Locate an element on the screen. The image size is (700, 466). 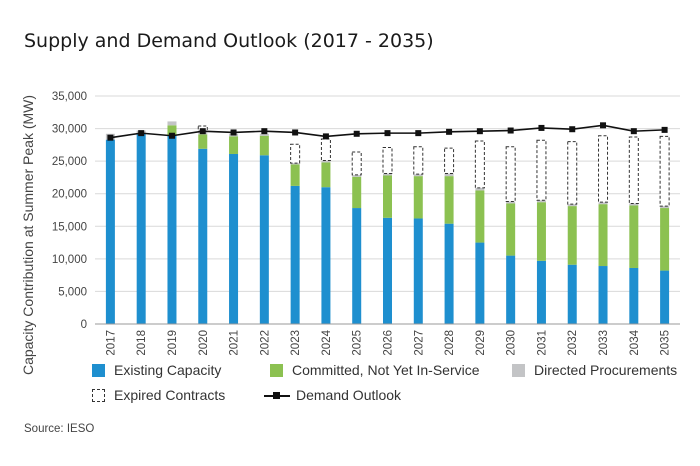
x-tick-label: 2027 is located at coordinates (419, 343).